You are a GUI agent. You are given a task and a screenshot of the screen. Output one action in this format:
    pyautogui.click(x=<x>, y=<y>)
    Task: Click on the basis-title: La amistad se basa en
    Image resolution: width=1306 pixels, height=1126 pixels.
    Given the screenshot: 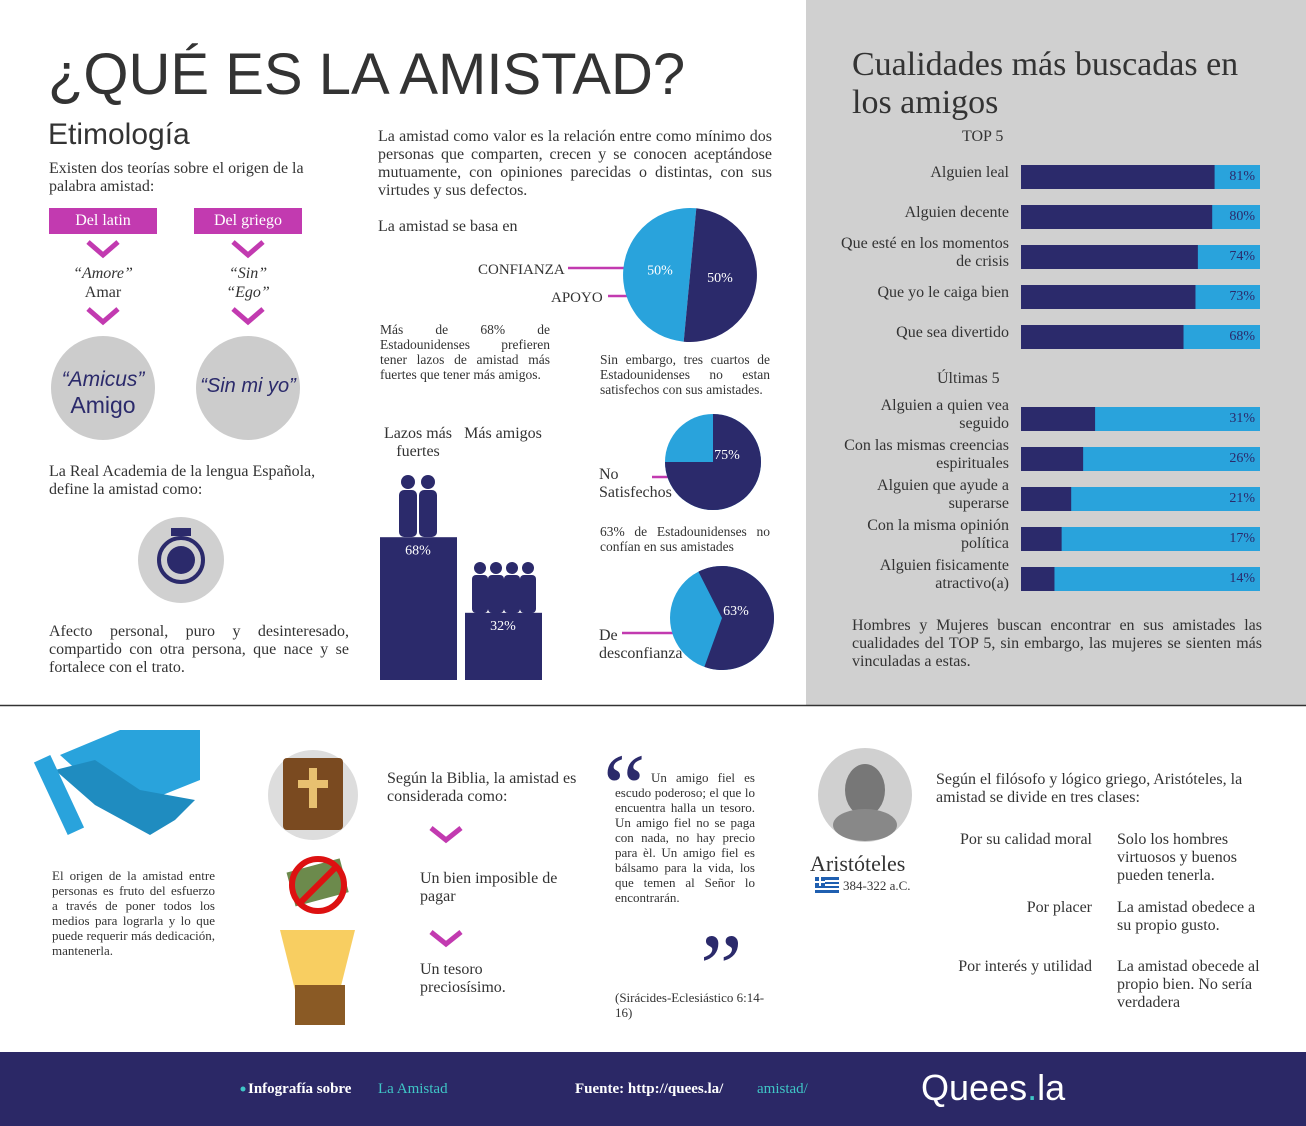 What is the action you would take?
    pyautogui.click(x=448, y=226)
    